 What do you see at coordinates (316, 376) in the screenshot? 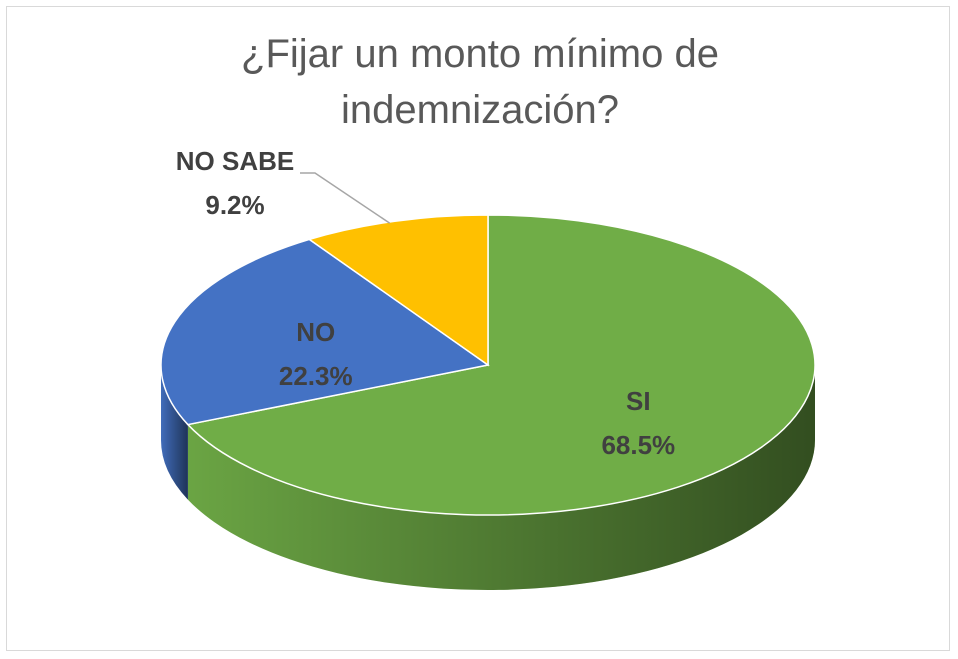
I see `data-label-value: 22.3%` at bounding box center [316, 376].